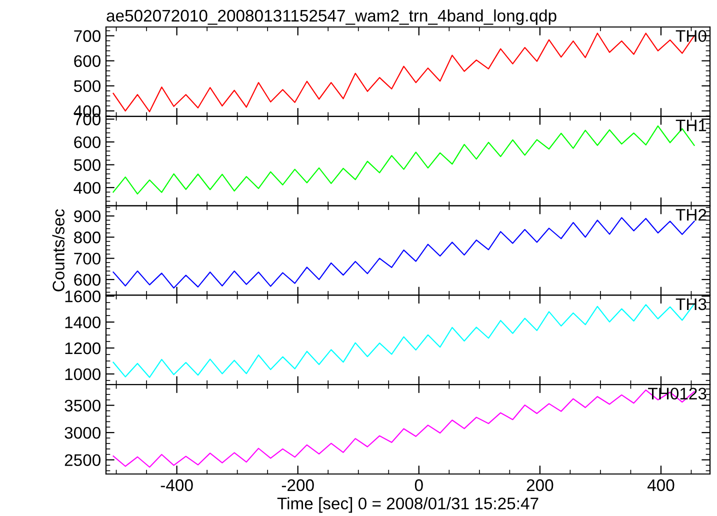 This screenshot has height=516, width=717. What do you see at coordinates (87, 188) in the screenshot?
I see `y-tick-label: 400` at bounding box center [87, 188].